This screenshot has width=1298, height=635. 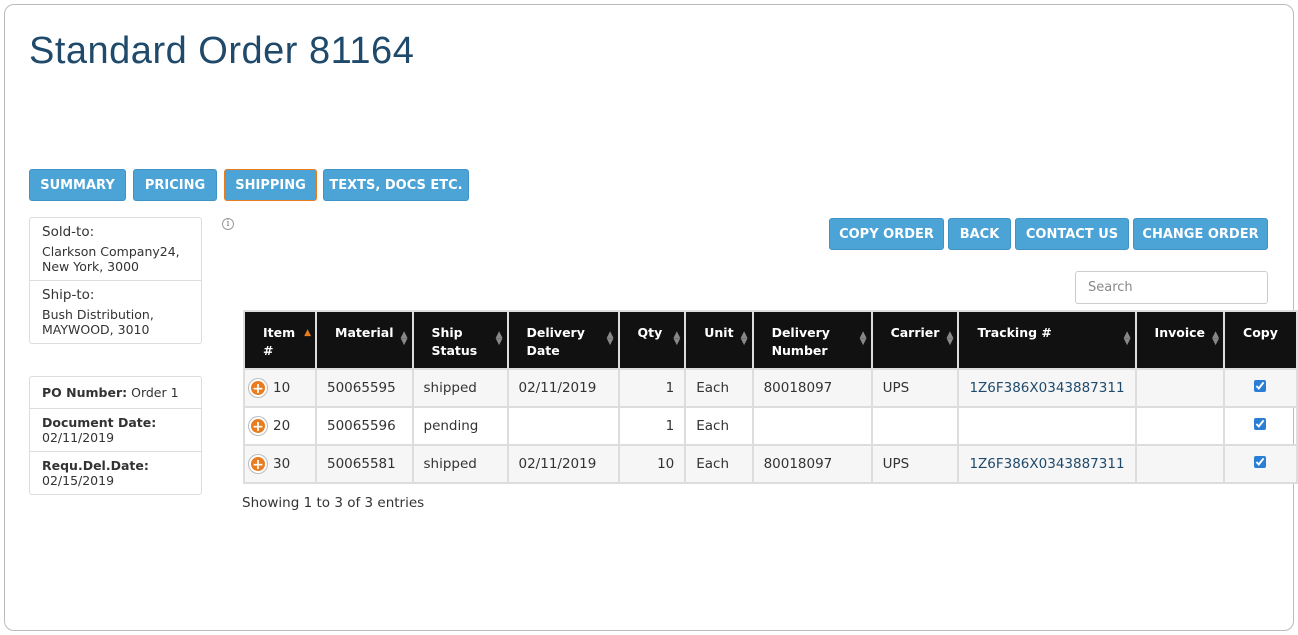 I want to click on cell-material: 50065595, so click(x=364, y=388).